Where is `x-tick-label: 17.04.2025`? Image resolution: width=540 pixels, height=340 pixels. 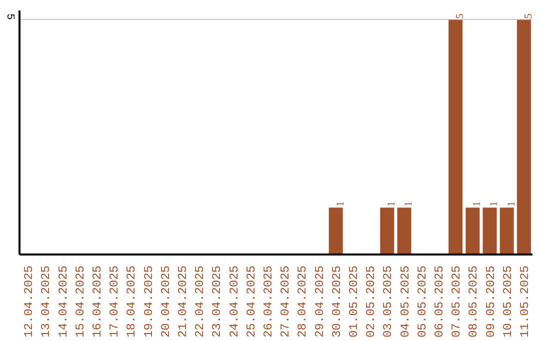
x-tick-label: 17.04.2025 is located at coordinates (115, 301).